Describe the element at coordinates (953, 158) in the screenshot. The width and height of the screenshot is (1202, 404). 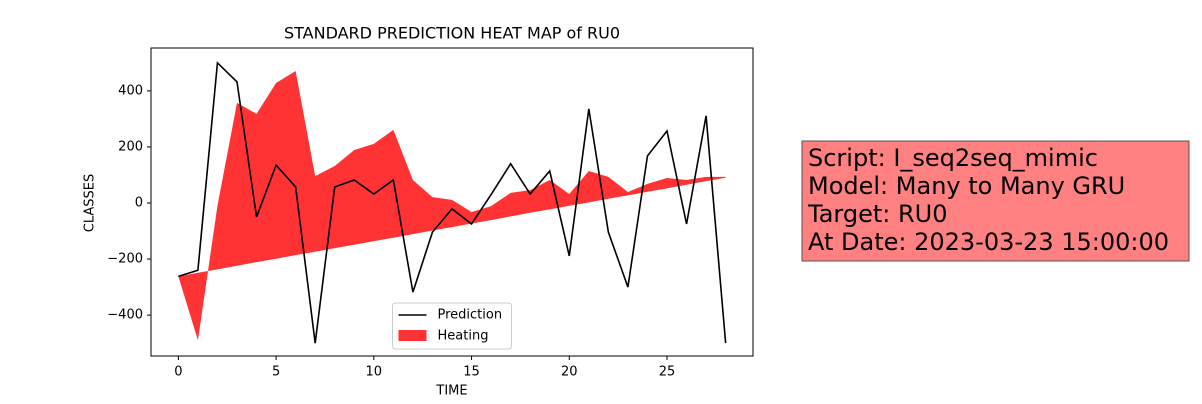
I see `annotation-line: Script: I_seq2seq_mimic` at that location.